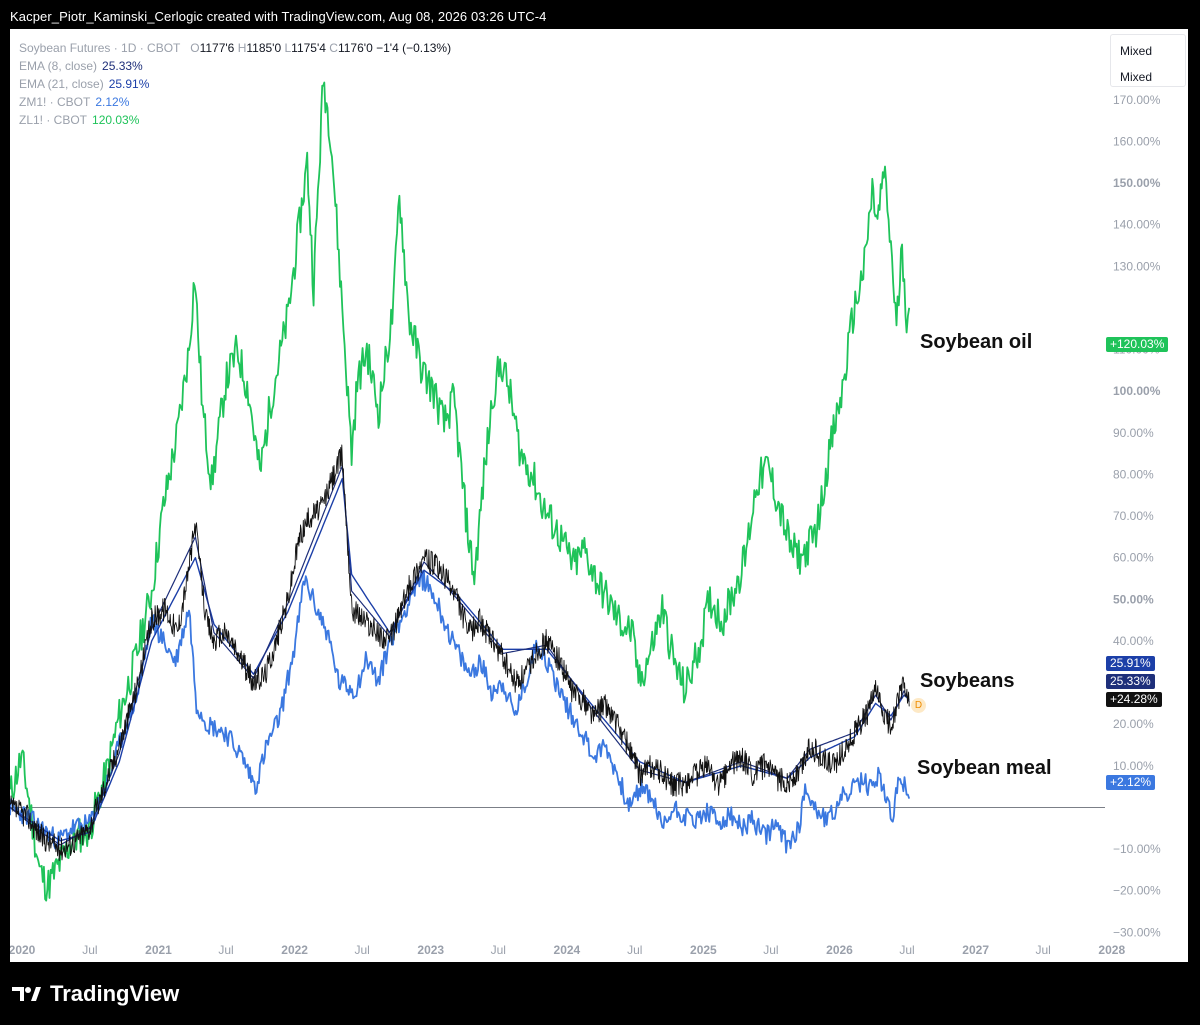 This screenshot has height=1025, width=1200. I want to click on y-tick-label: 150.00%, so click(1137, 183).